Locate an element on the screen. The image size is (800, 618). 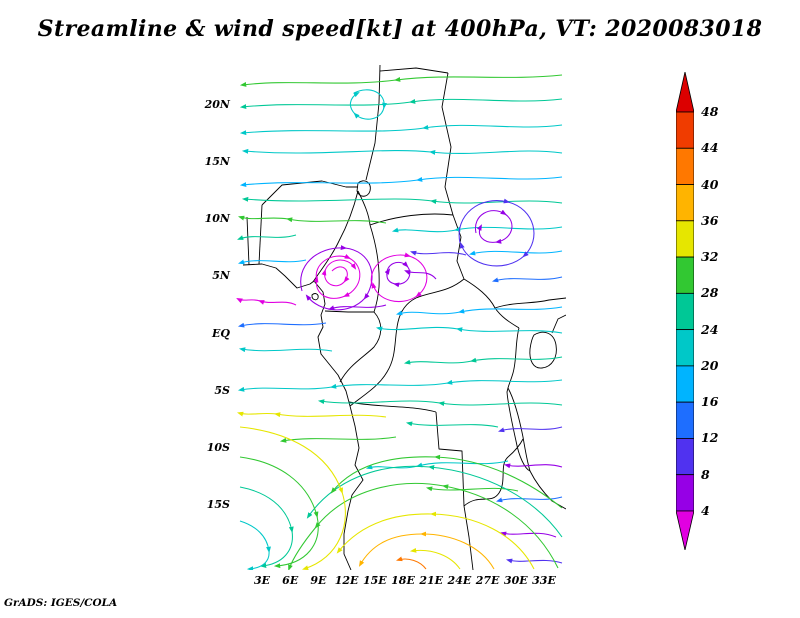
y-tick-label: 5N is located at coordinates (221, 276).